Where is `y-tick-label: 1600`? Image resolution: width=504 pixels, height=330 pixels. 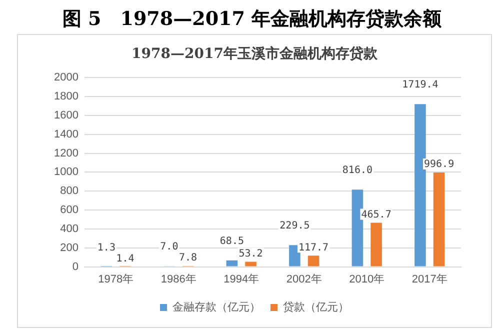 y-tick-label: 1600 is located at coordinates (66, 115).